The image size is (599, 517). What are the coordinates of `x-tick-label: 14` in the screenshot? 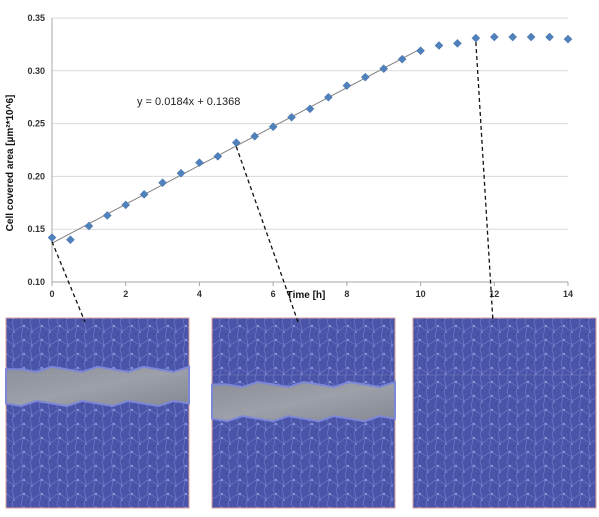 It's located at (568, 294).